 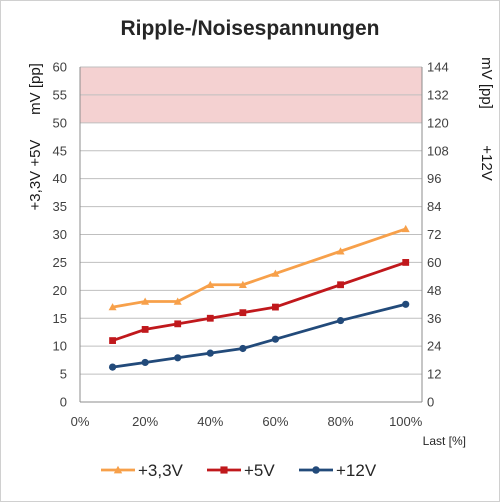 I want to click on right-tick-label: 132, so click(x=438, y=94).